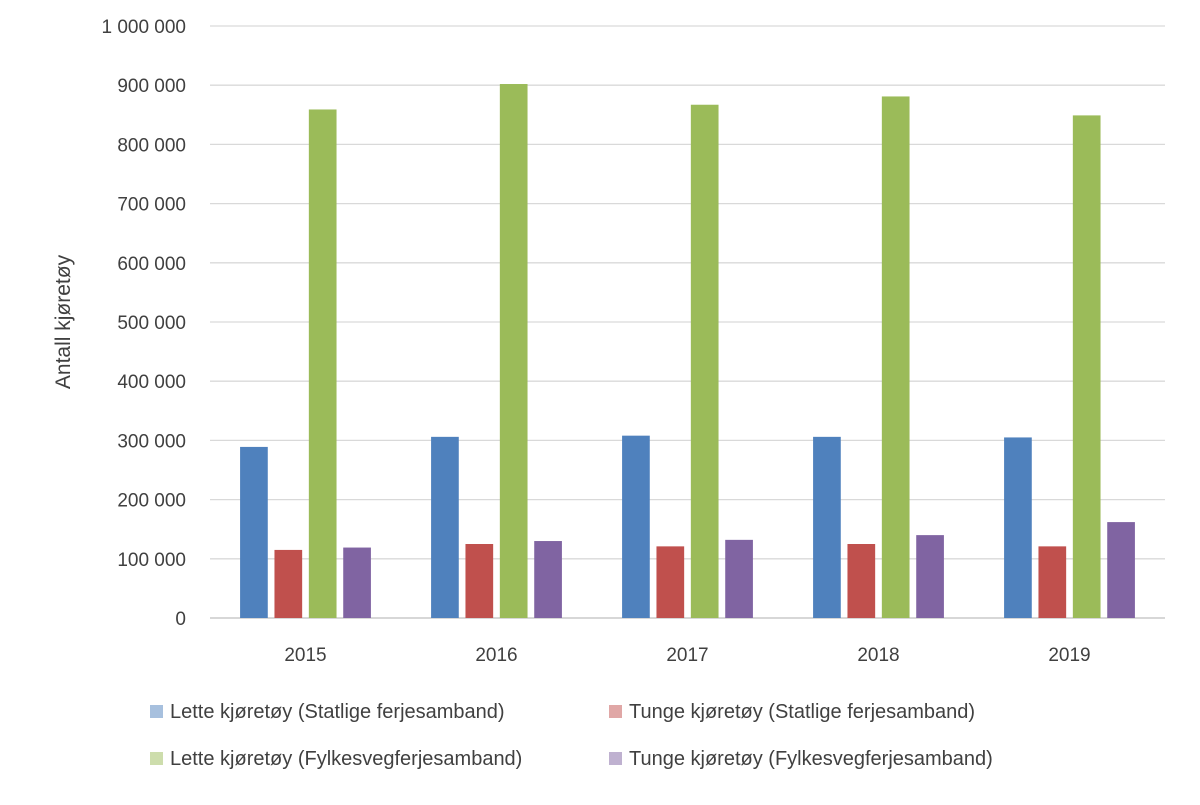 This screenshot has width=1200, height=805. I want to click on y-tick-label: 900 000, so click(151, 86).